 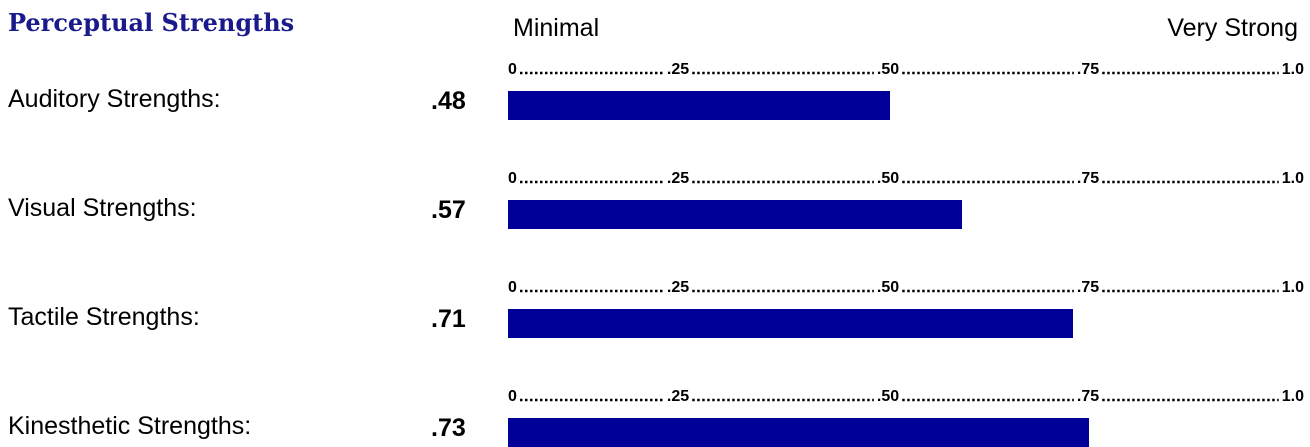 What do you see at coordinates (1232, 28) in the screenshot?
I see `scale-max-label: Very Strong` at bounding box center [1232, 28].